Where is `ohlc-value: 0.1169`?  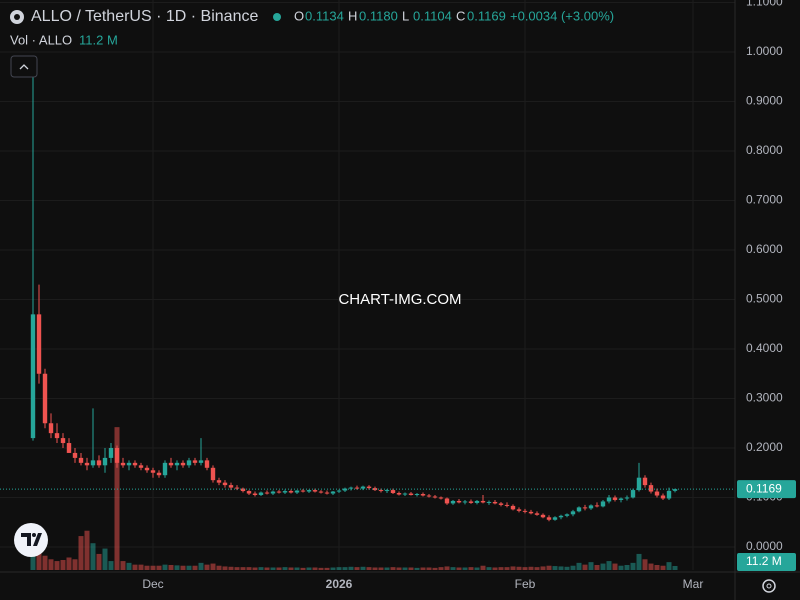 ohlc-value: 0.1169 is located at coordinates (486, 15).